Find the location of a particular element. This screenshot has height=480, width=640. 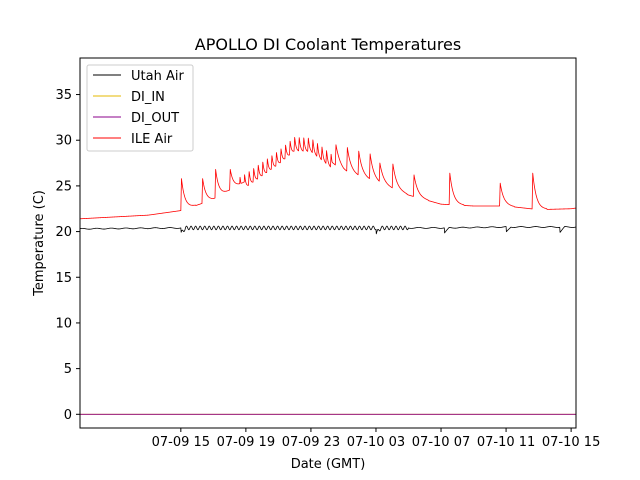

chart-title: APOLLO DI Coolant Temperatures is located at coordinates (328, 44).